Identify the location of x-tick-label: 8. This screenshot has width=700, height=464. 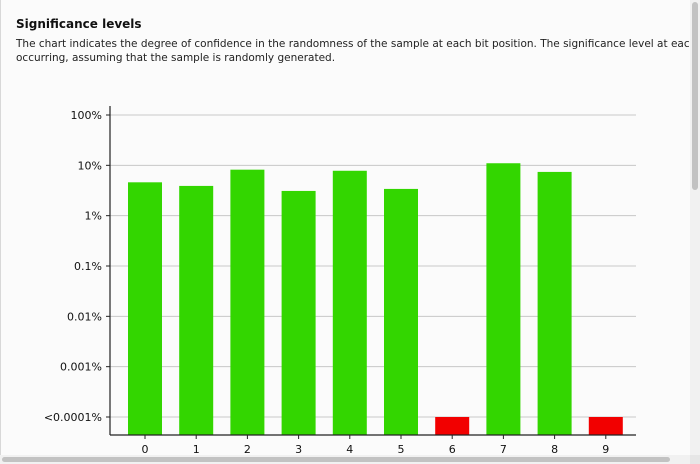
(554, 449).